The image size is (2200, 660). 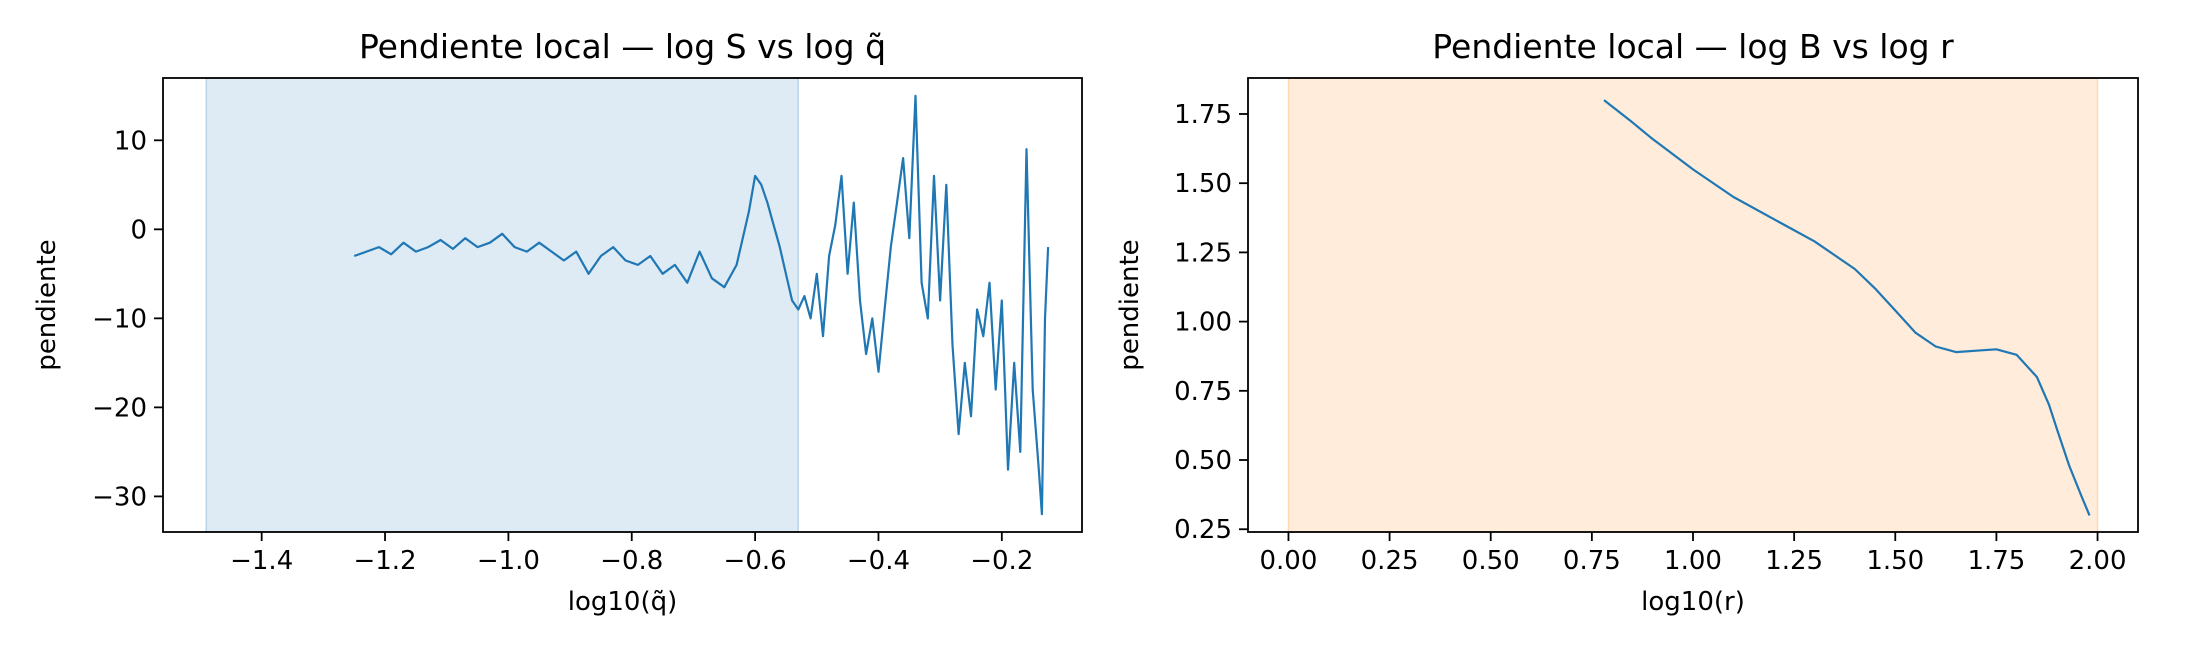 I want to click on y-tick-label: 1.50, so click(x=1203, y=184).